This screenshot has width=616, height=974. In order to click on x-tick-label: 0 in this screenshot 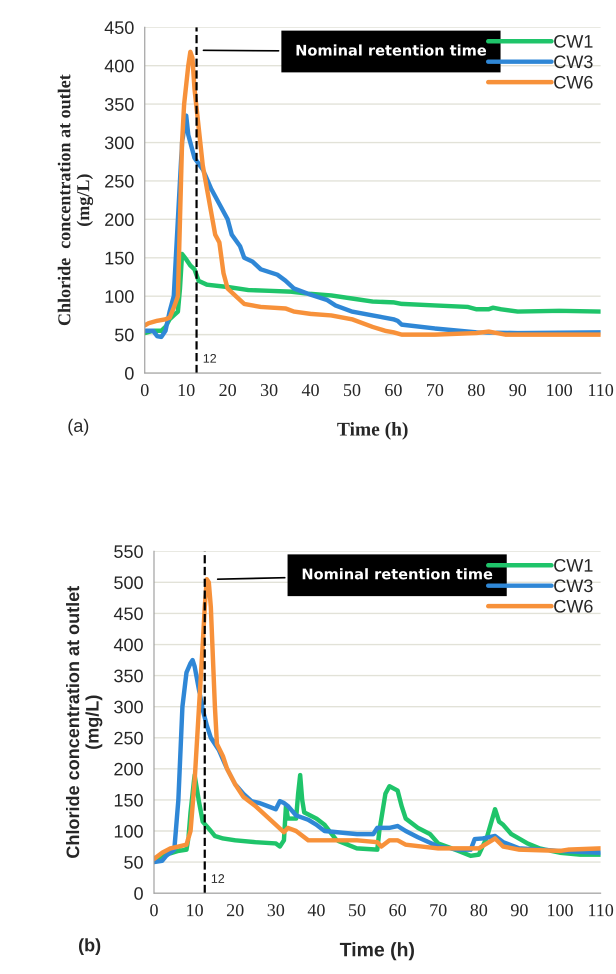, I will do `click(154, 910)`.